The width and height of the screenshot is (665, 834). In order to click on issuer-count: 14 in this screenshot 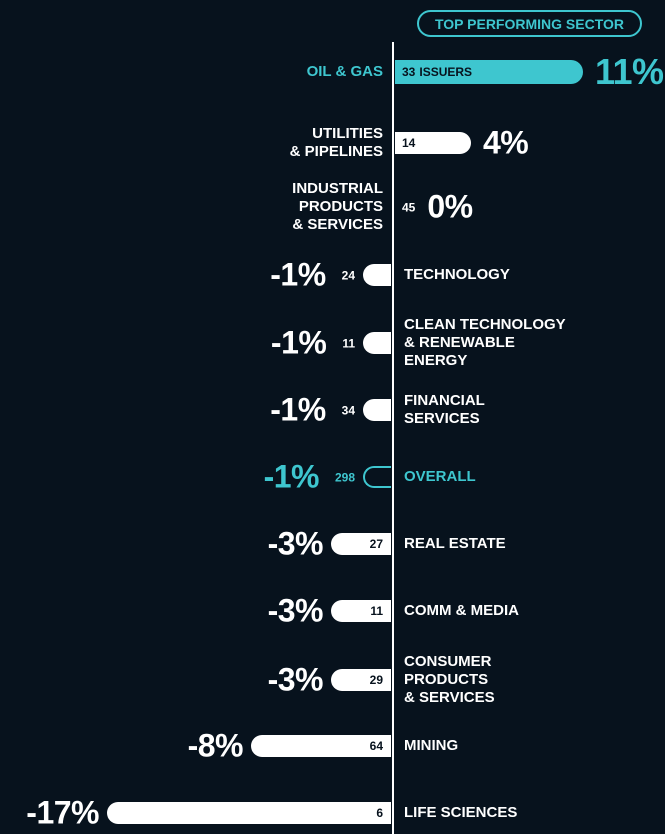, I will do `click(409, 143)`.